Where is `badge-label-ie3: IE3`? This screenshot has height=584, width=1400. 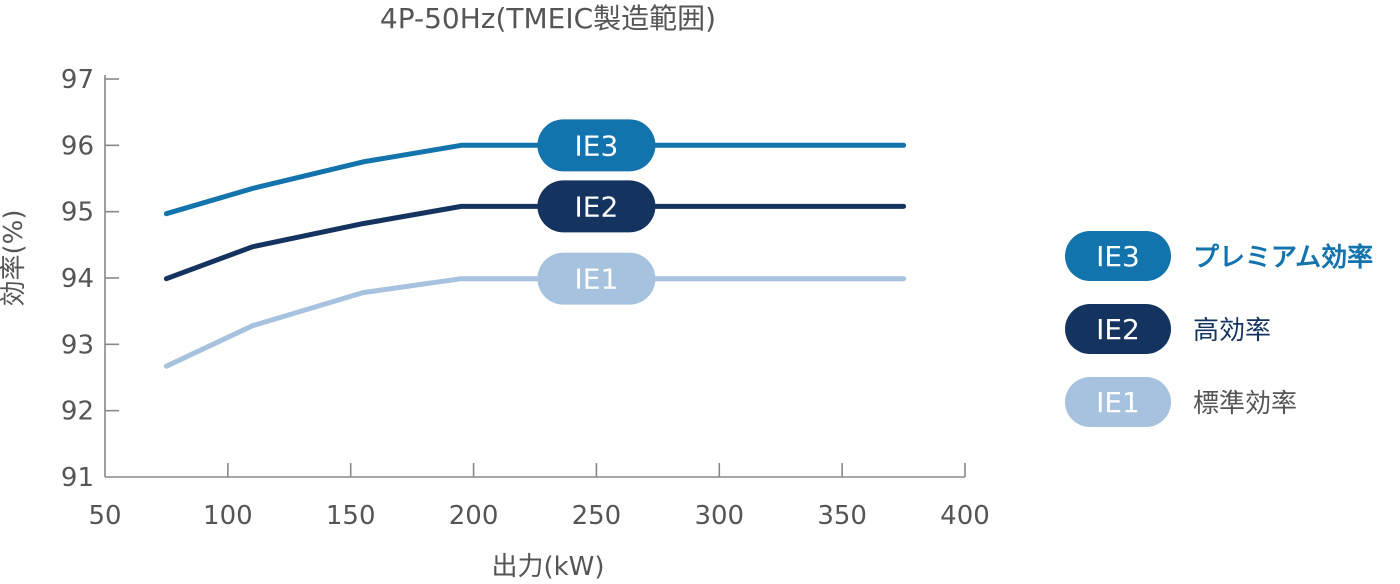
badge-label-ie3: IE3 is located at coordinates (597, 145).